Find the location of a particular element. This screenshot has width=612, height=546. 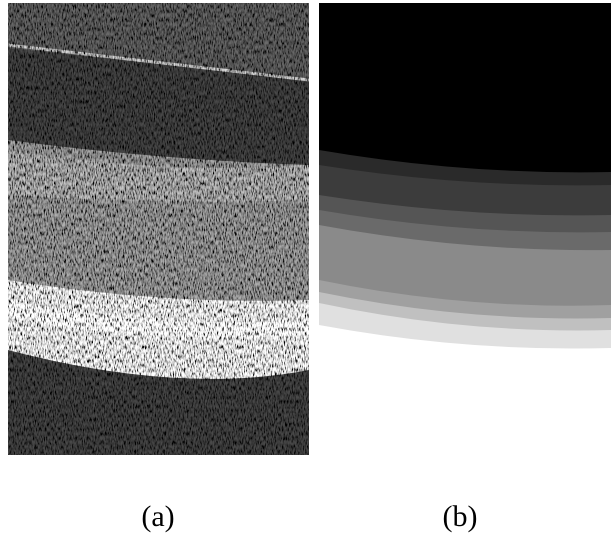

panel-caption: (a) is located at coordinates (157, 516).